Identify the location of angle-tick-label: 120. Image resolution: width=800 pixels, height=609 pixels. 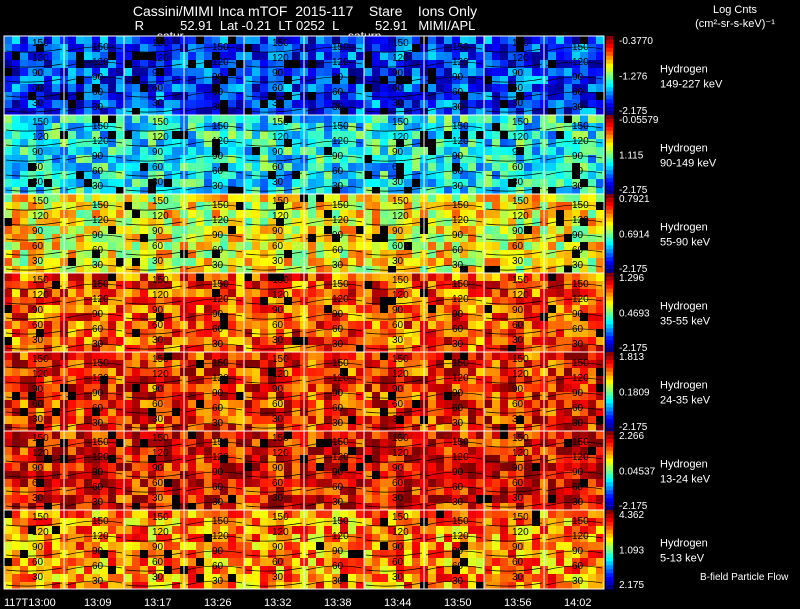
(400, 295).